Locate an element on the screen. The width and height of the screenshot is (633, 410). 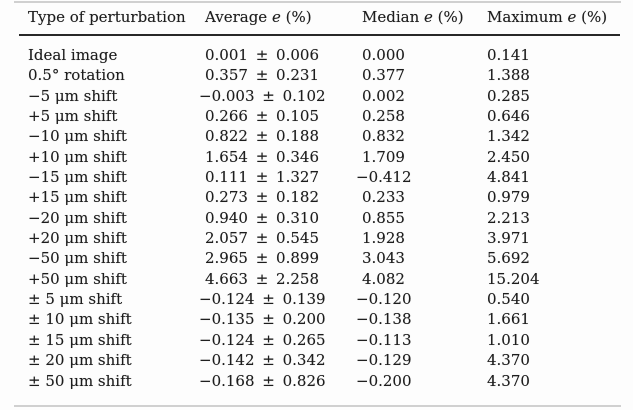
cell-average: −0.168 ± 0.826 is located at coordinates (262, 380).